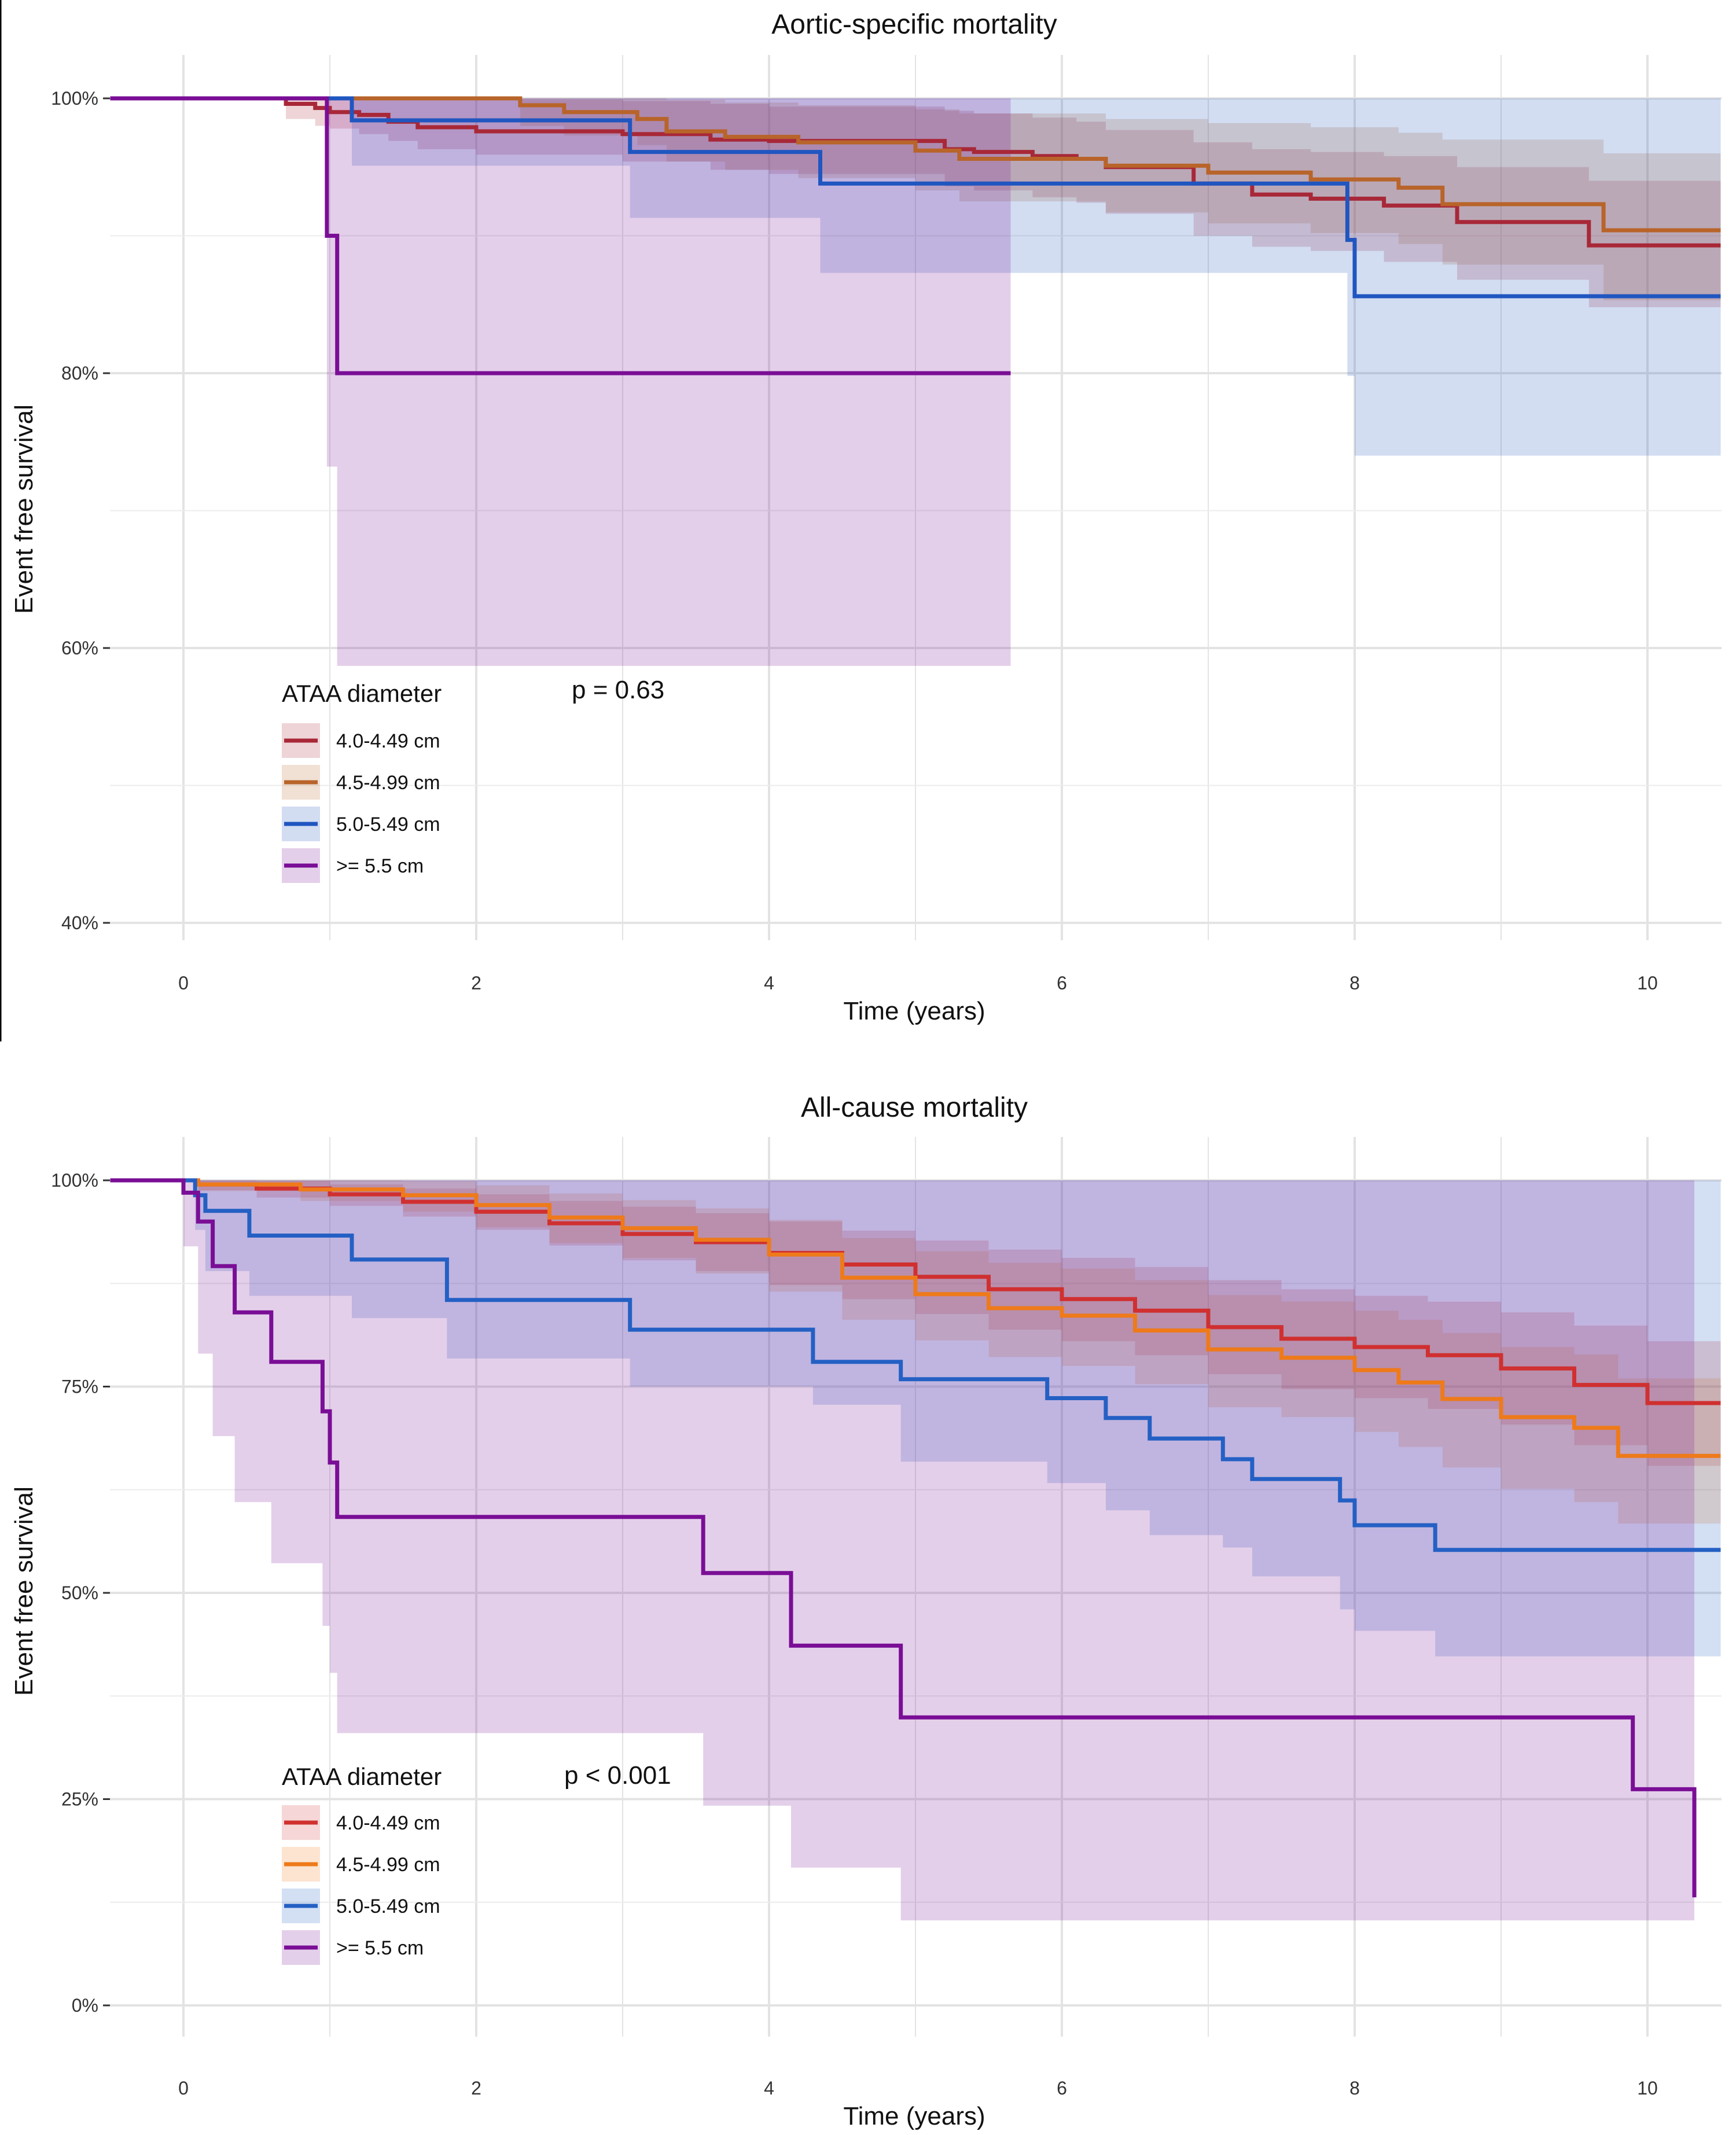  What do you see at coordinates (79, 648) in the screenshot?
I see `y-tick-label: 60%` at bounding box center [79, 648].